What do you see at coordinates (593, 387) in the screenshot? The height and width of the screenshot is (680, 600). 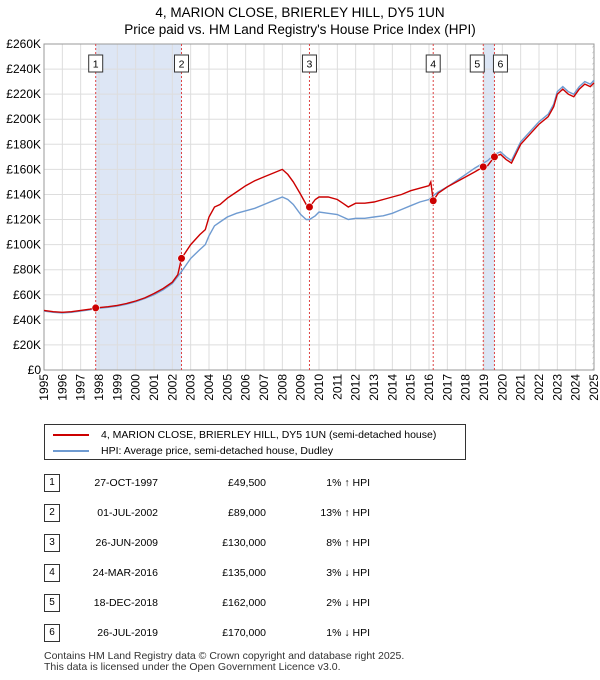 I see `x-tick-label: 2025` at bounding box center [593, 387].